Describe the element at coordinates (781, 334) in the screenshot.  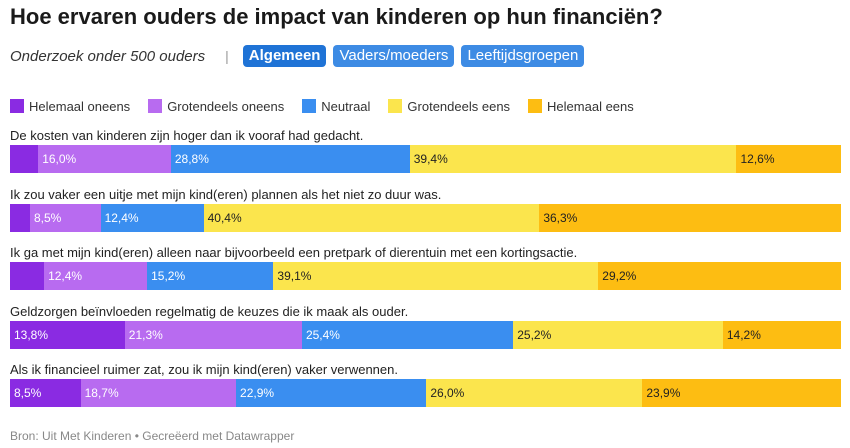
I see `bar-segment: 14,2%` at that location.